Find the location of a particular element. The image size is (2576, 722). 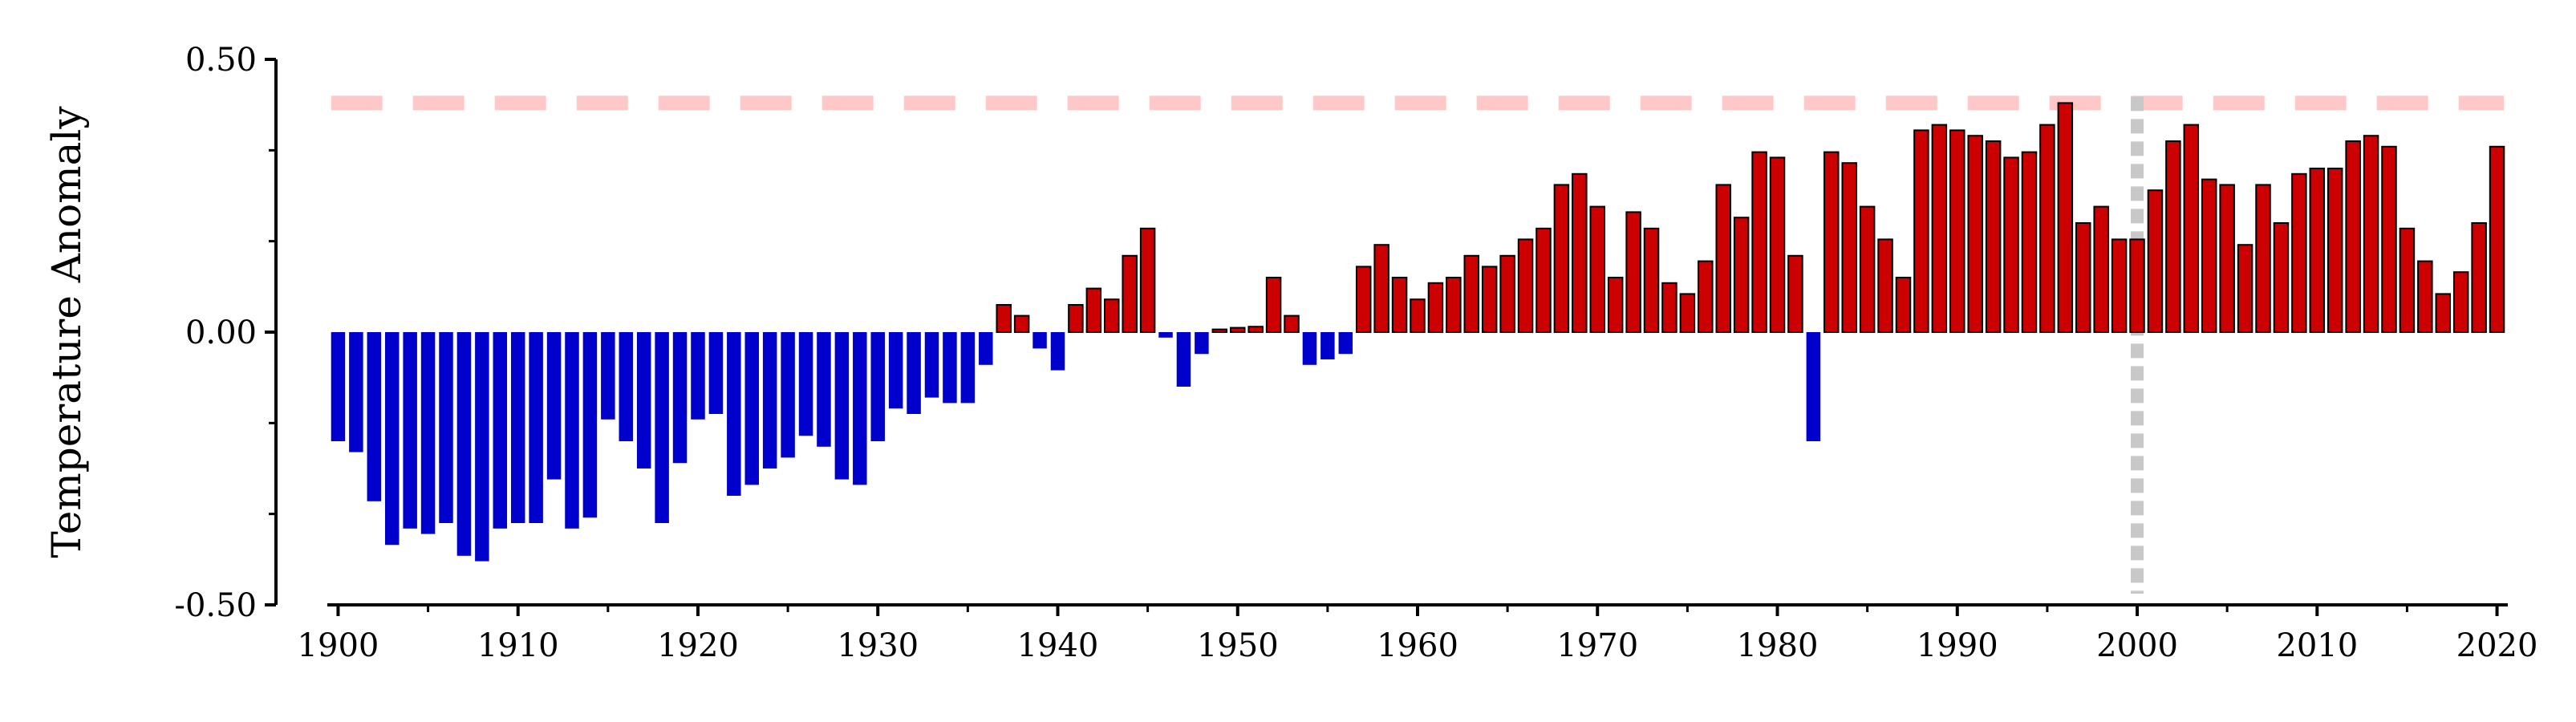

x-tick-label: 1950 is located at coordinates (1238, 645).